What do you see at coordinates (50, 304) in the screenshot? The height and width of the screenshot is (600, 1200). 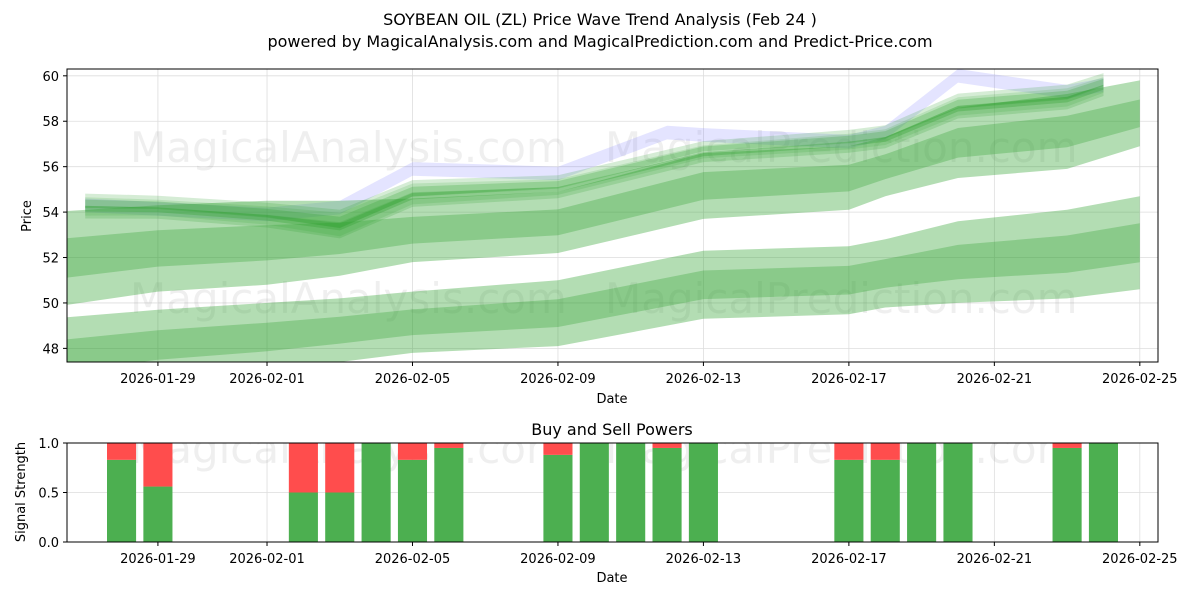 I see `price-y-tick-label: 50` at bounding box center [50, 304].